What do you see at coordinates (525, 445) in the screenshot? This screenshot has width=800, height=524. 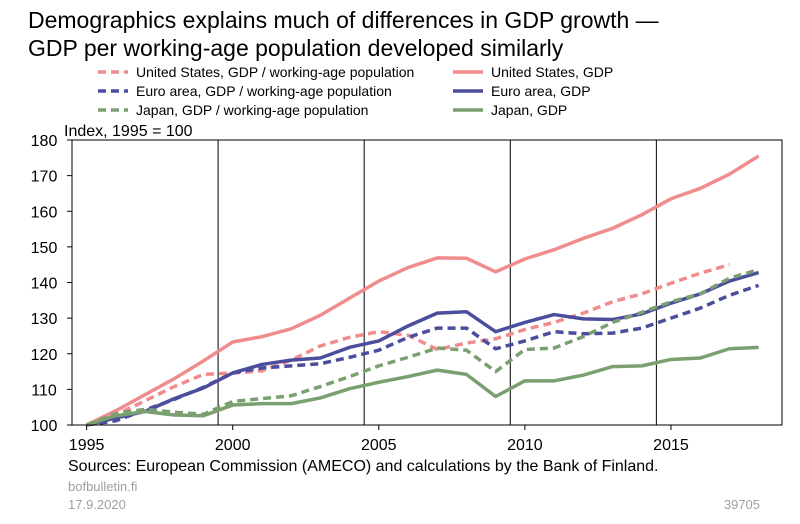 I see `x-tick-label: 2010` at bounding box center [525, 445].